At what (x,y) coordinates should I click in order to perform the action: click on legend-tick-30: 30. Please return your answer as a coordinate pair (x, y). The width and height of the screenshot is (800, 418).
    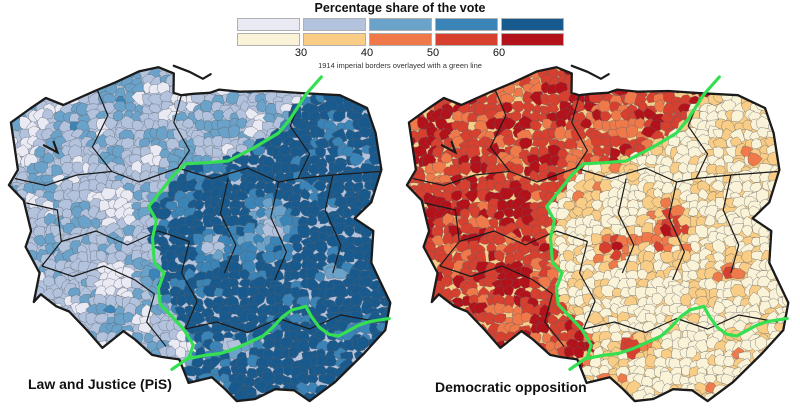
    Looking at the image, I should click on (301, 53).